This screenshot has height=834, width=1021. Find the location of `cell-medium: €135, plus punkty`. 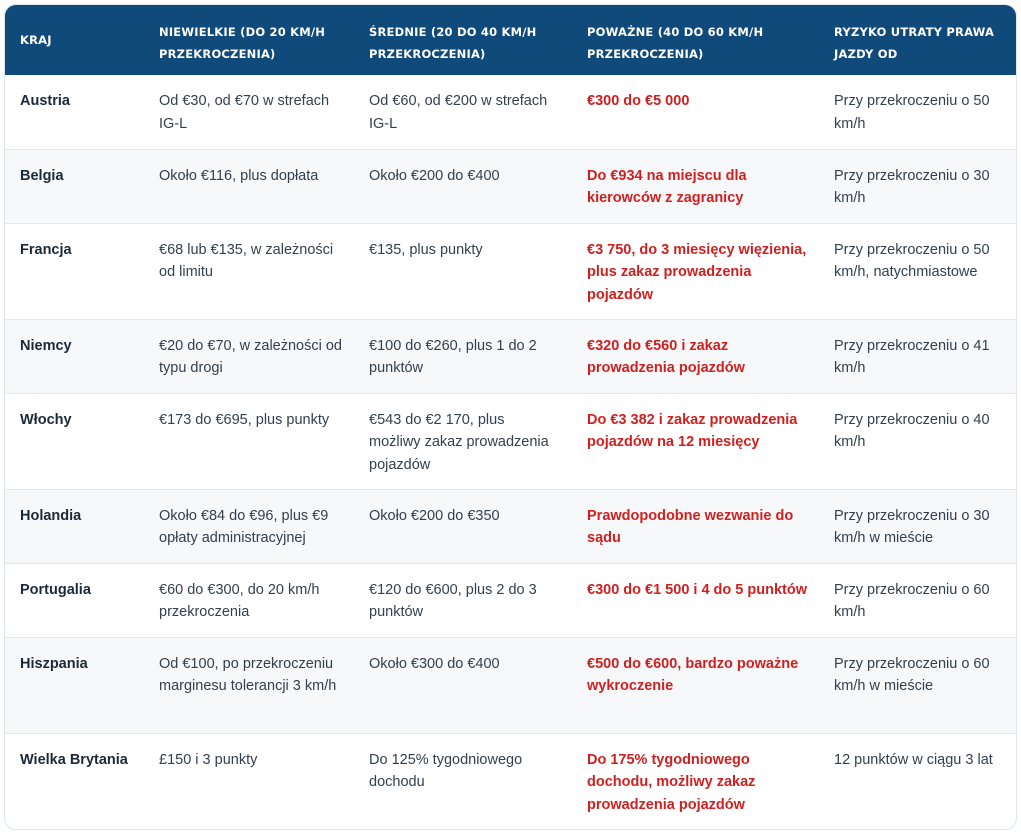

cell-medium: €135, plus punkty is located at coordinates (426, 249).